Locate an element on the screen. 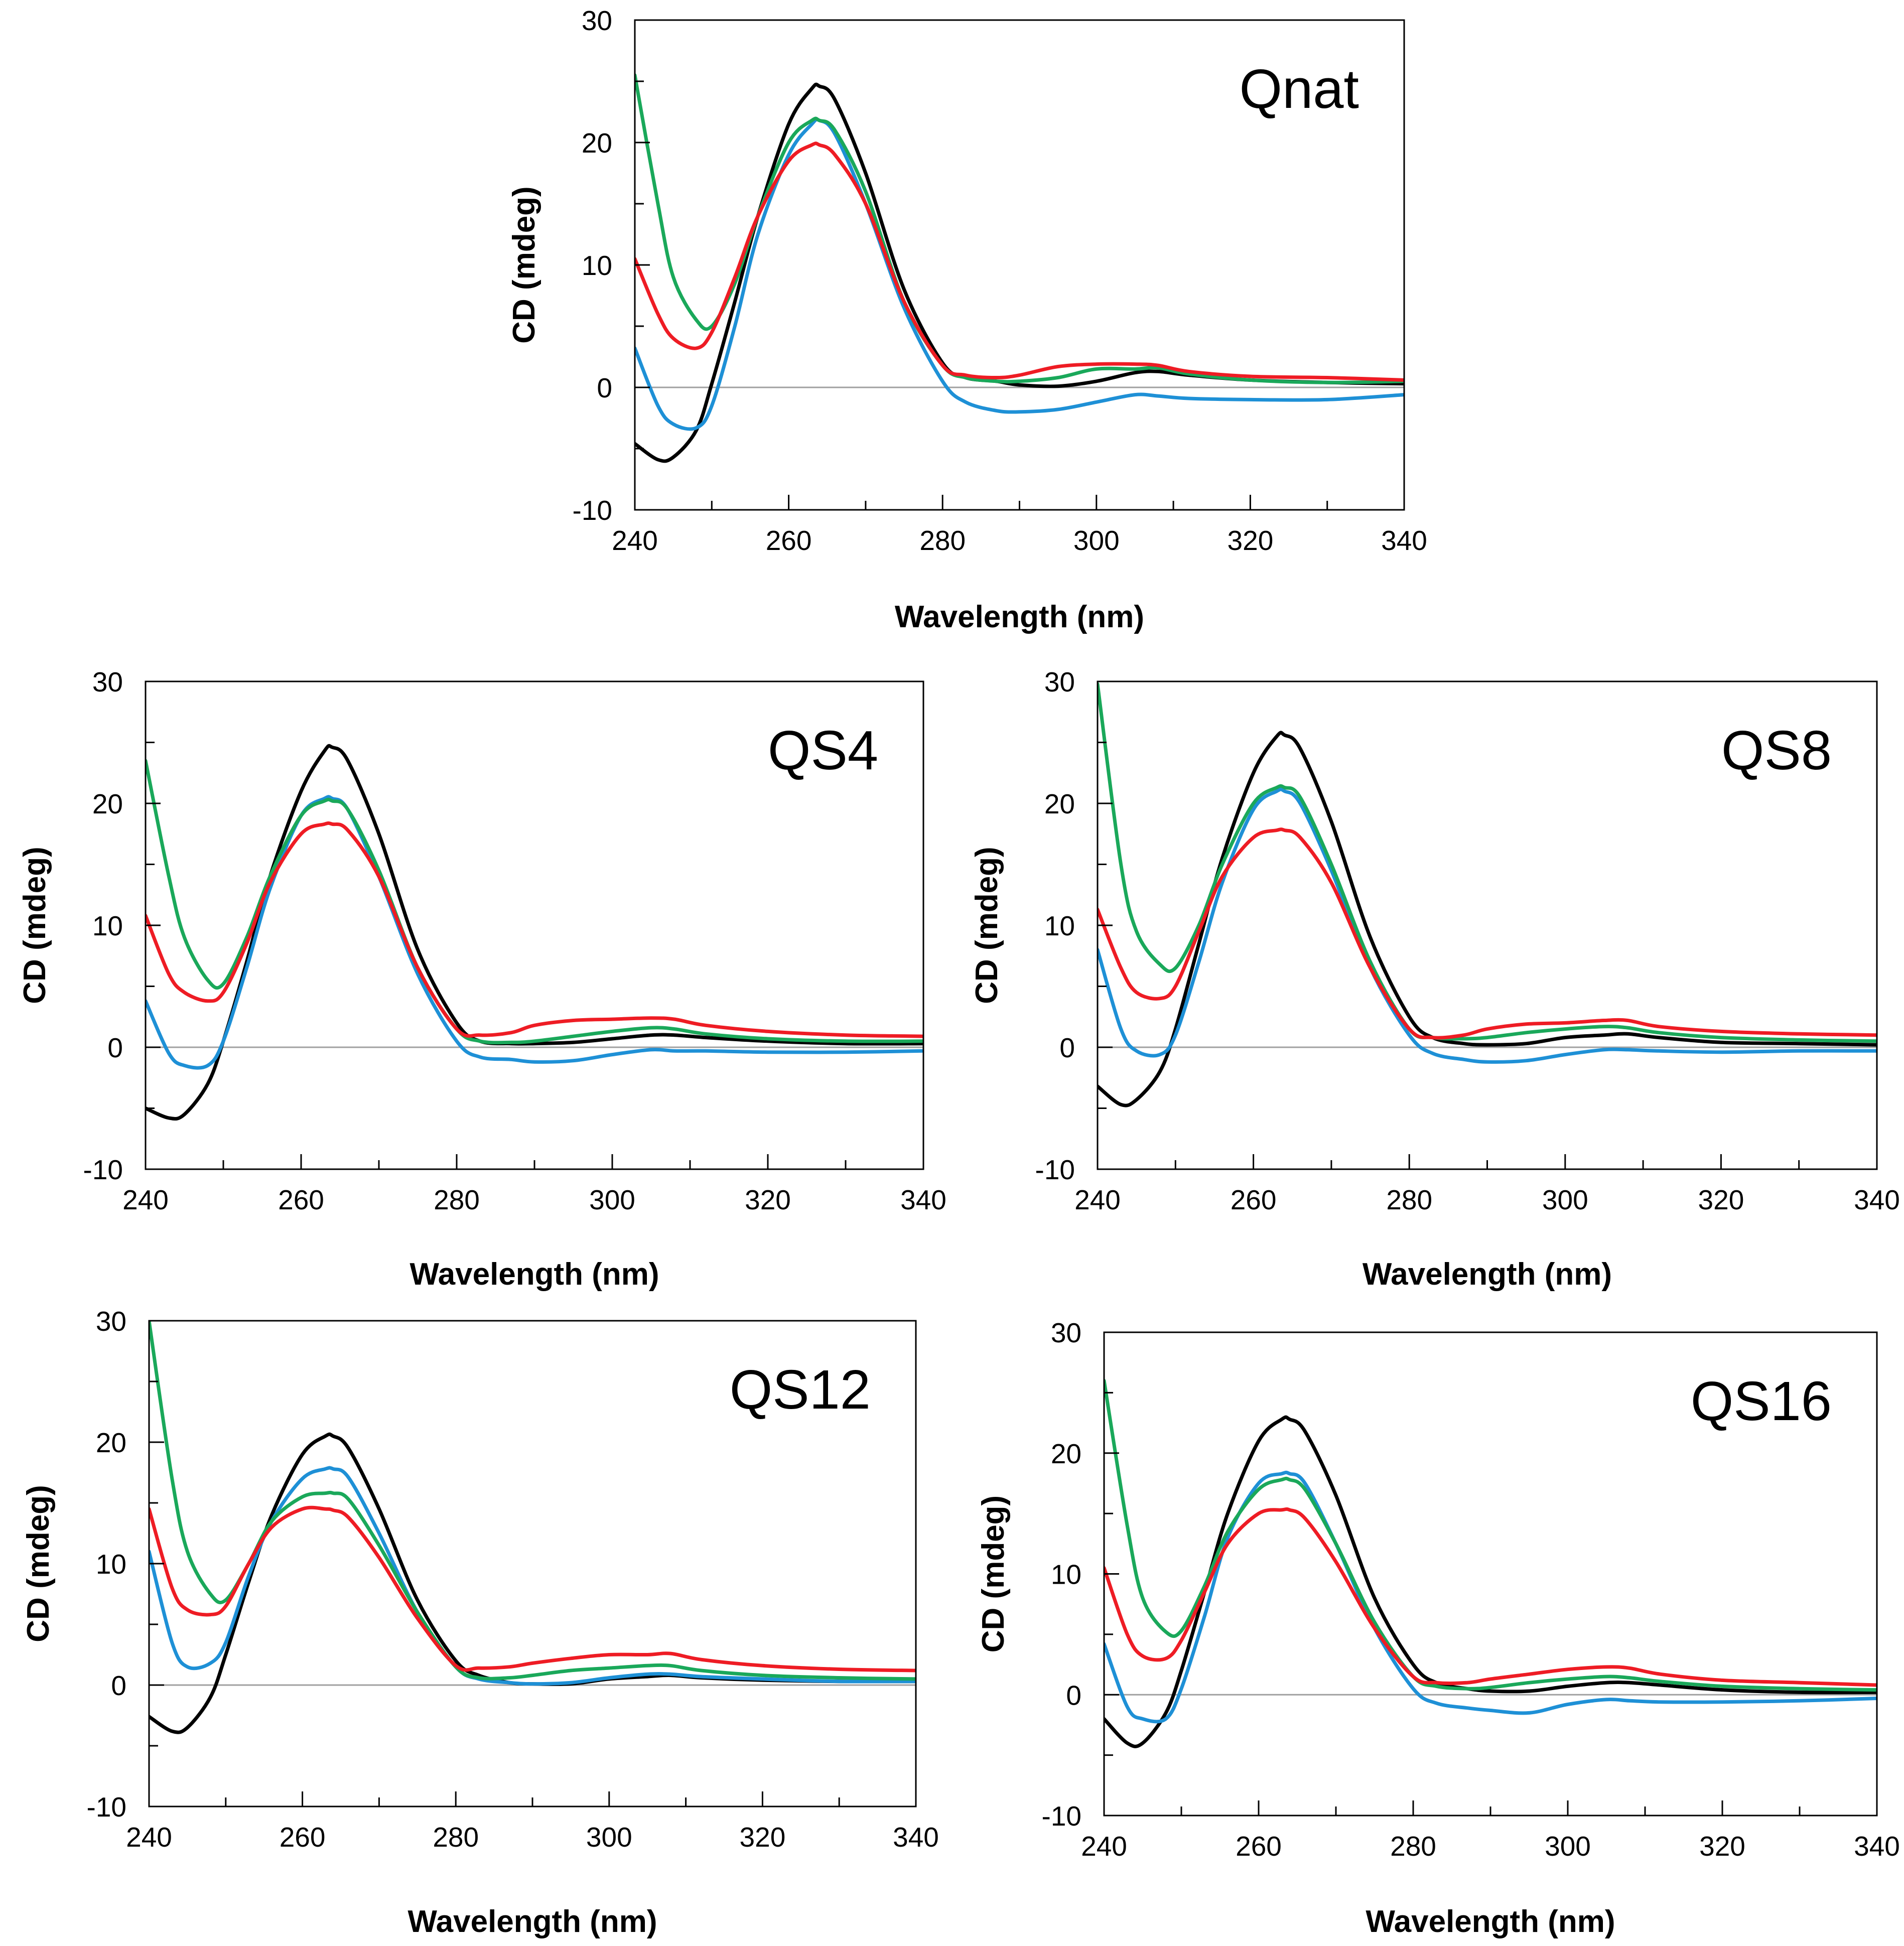 Image resolution: width=1904 pixels, height=1946 pixels. panel-title: QS16 is located at coordinates (1761, 1401).